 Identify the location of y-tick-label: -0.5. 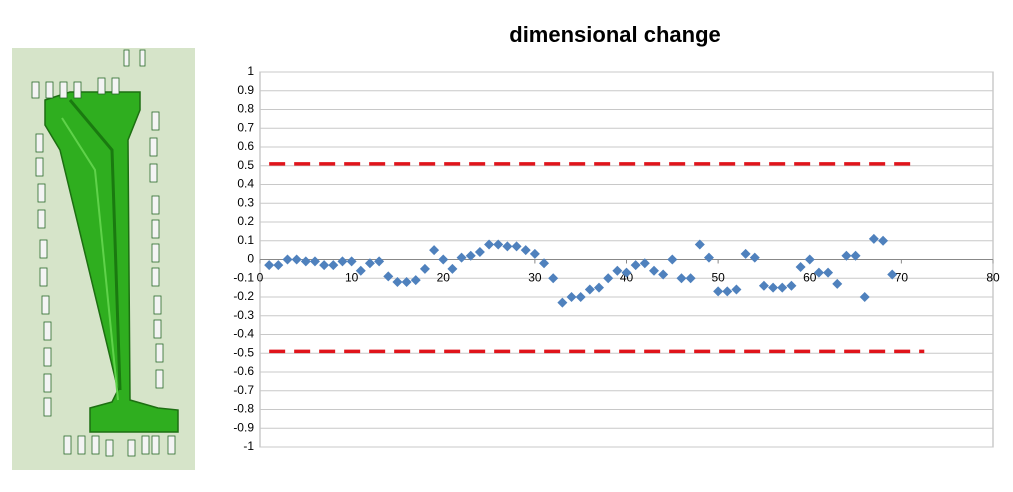
(243, 352).